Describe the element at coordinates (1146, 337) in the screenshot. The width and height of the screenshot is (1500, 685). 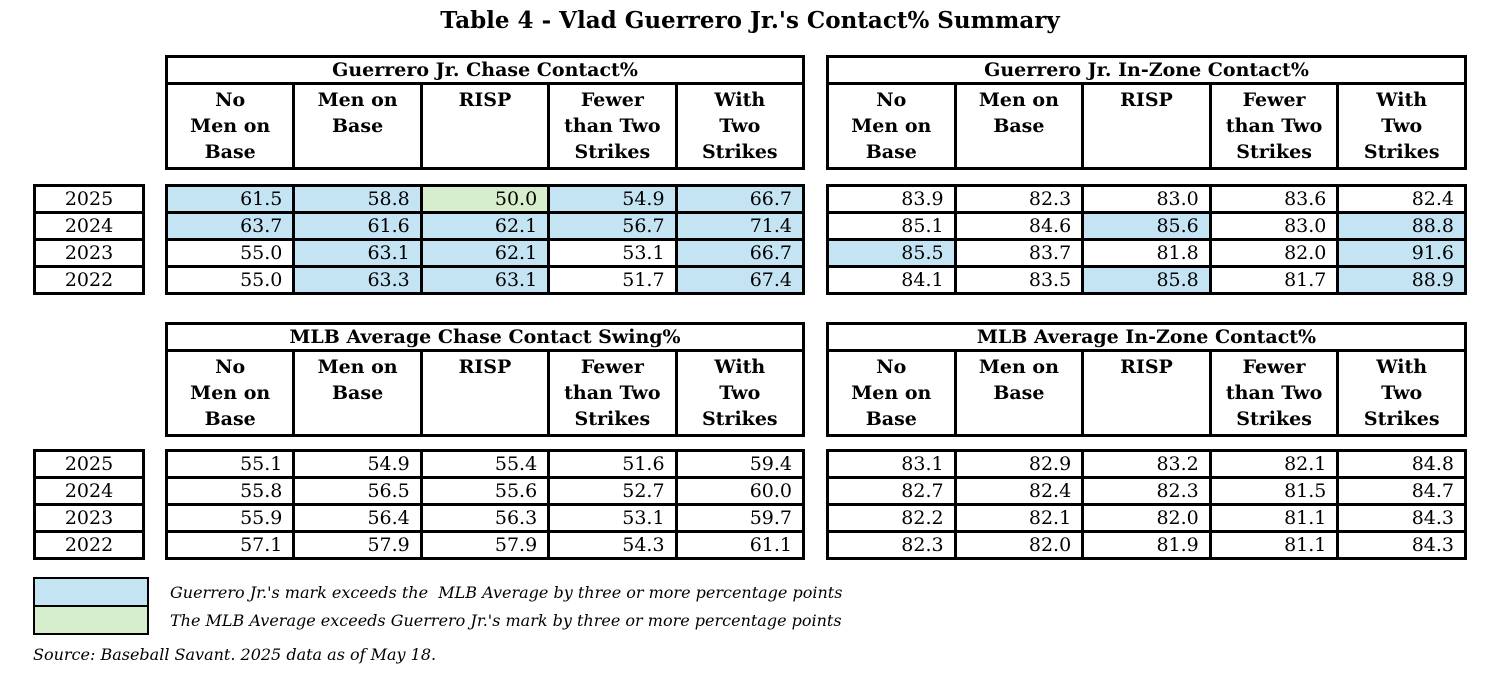
I see `table-title: MLB Average In-Zone Contact%` at that location.